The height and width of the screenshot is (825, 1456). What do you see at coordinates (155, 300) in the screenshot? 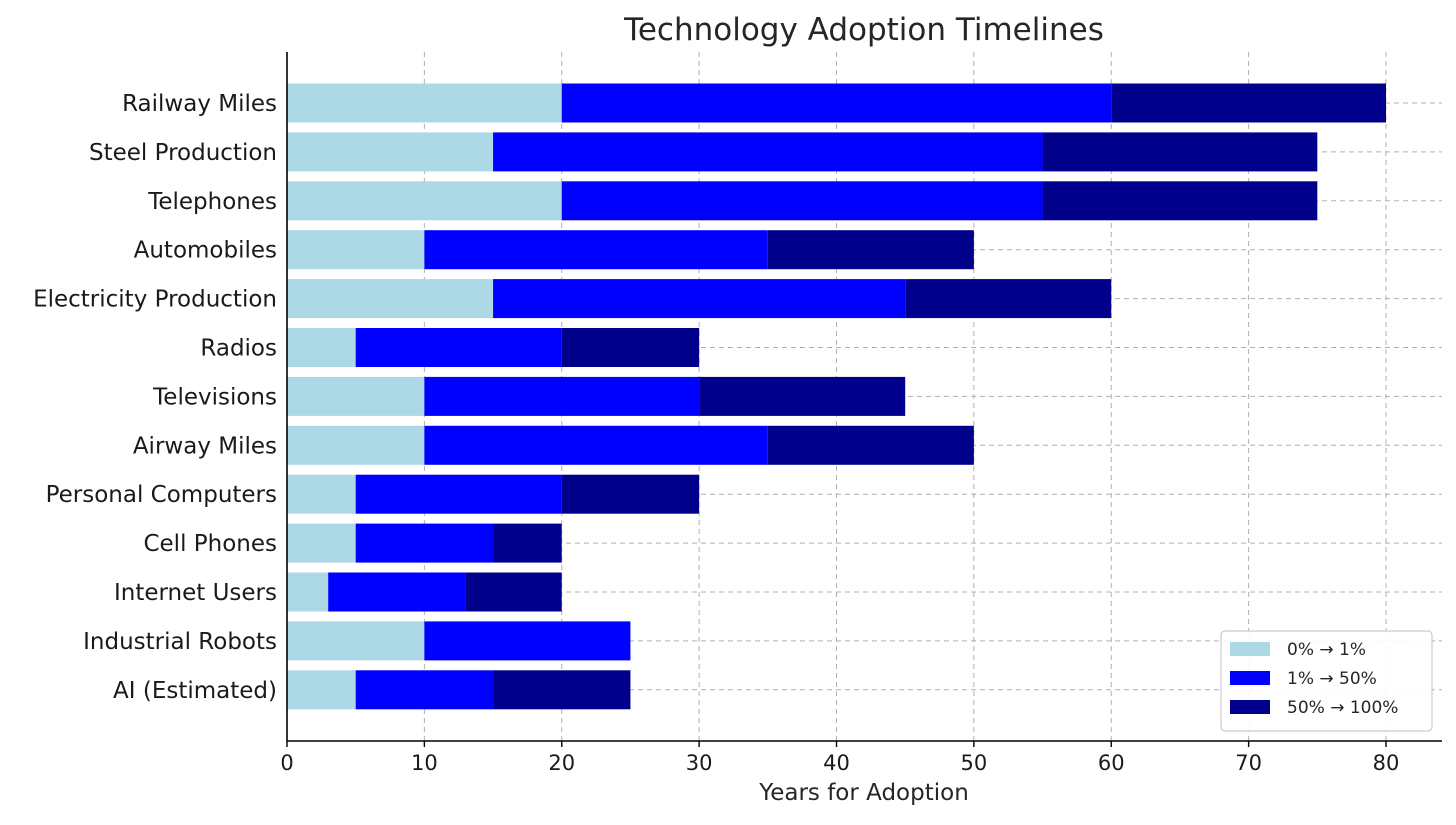
I see `y-tick-label: Electricity Production` at bounding box center [155, 300].